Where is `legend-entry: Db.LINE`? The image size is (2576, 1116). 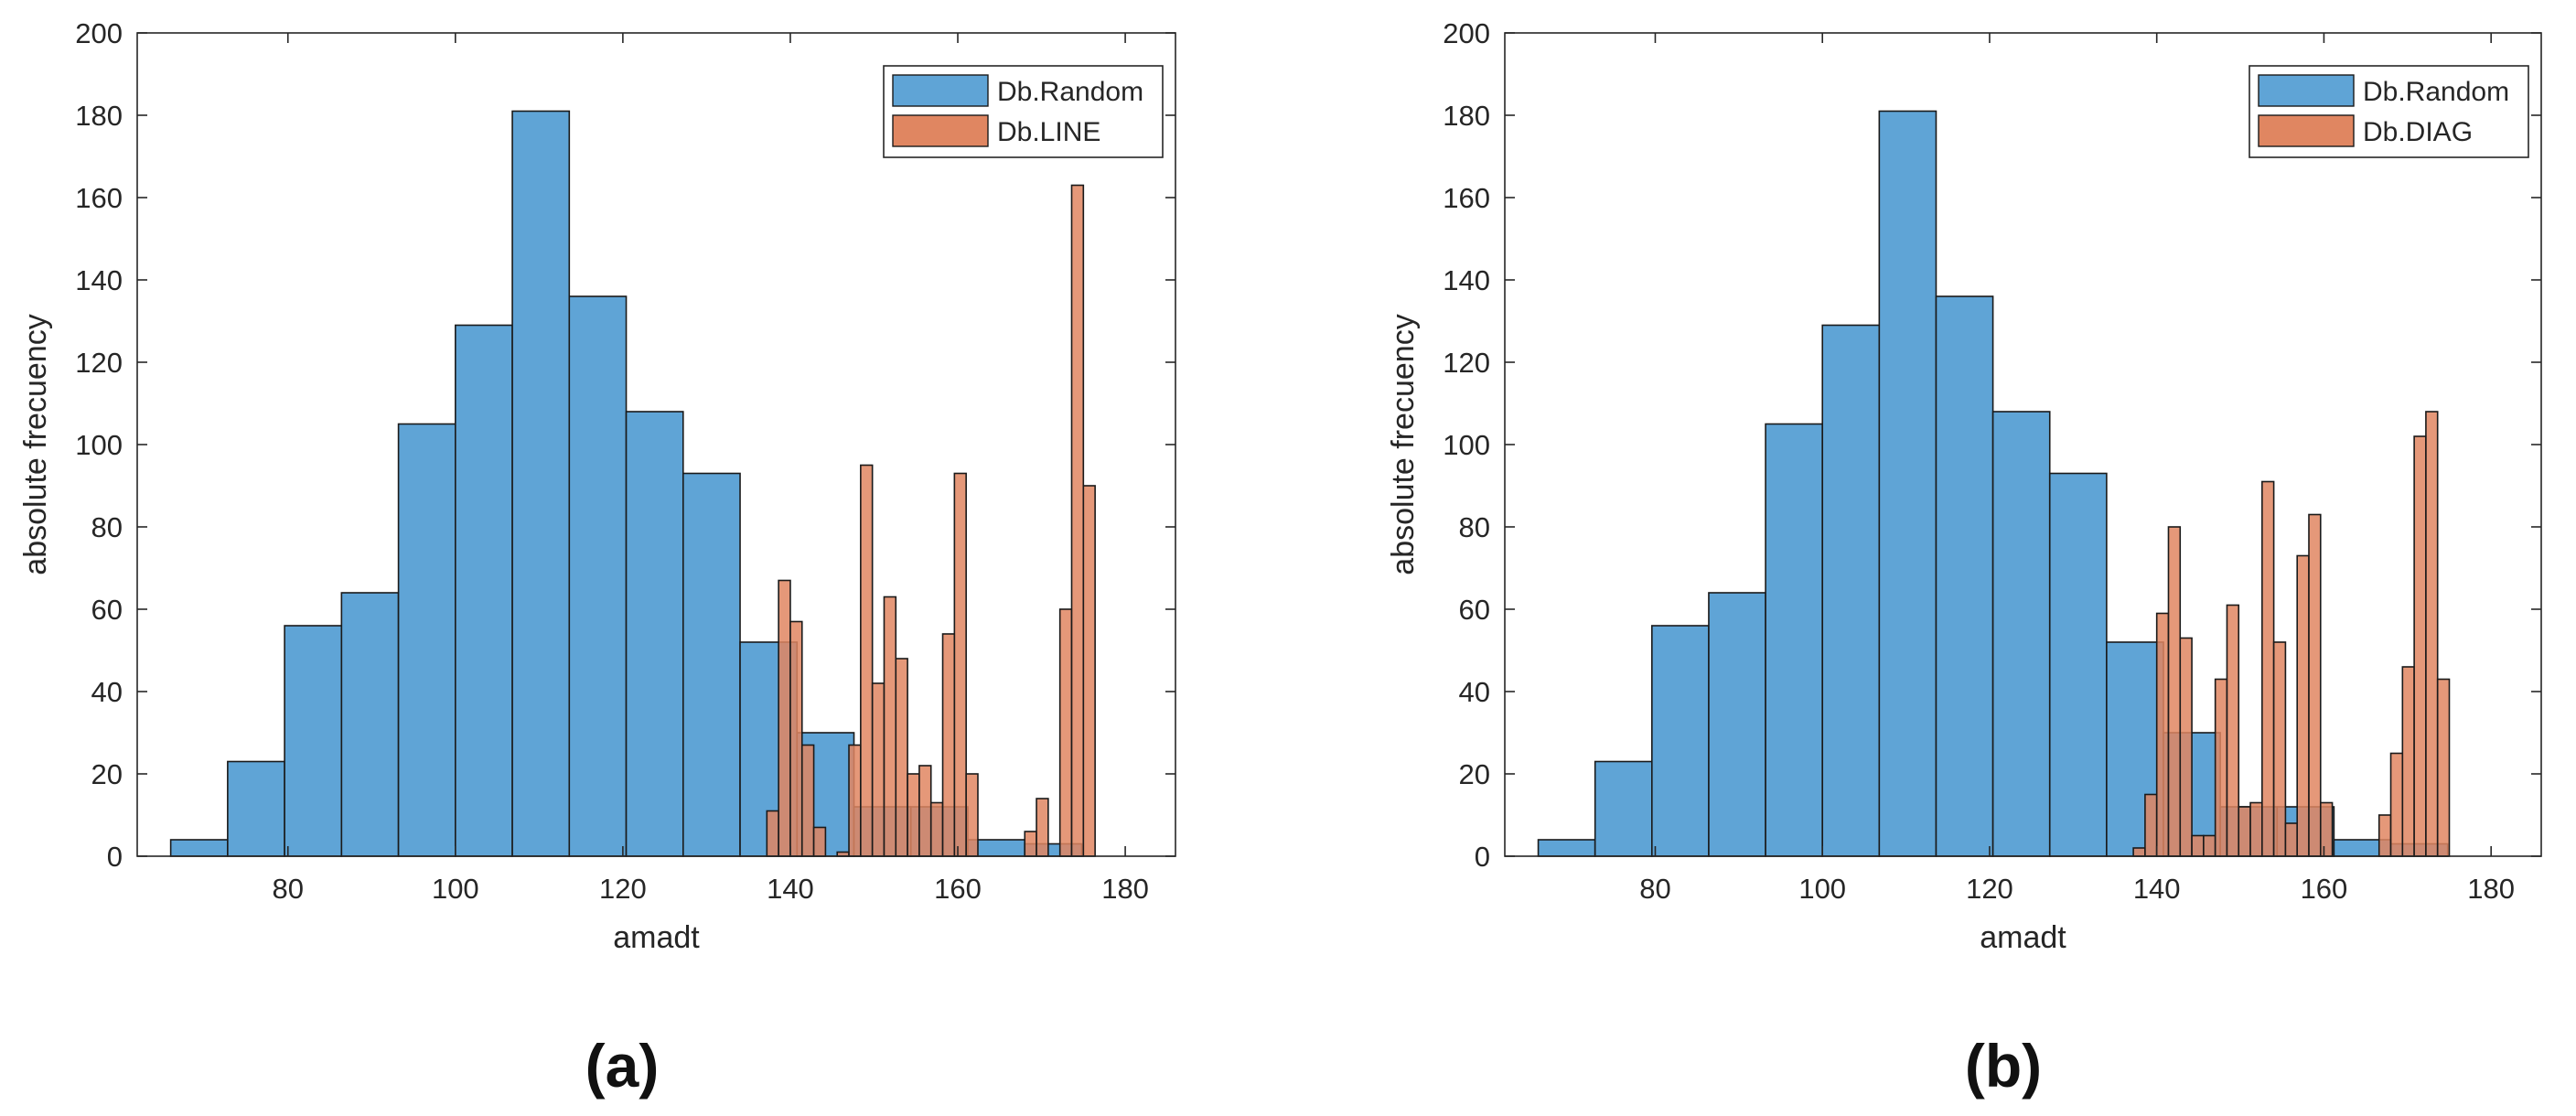 legend-entry: Db.LINE is located at coordinates (1049, 132).